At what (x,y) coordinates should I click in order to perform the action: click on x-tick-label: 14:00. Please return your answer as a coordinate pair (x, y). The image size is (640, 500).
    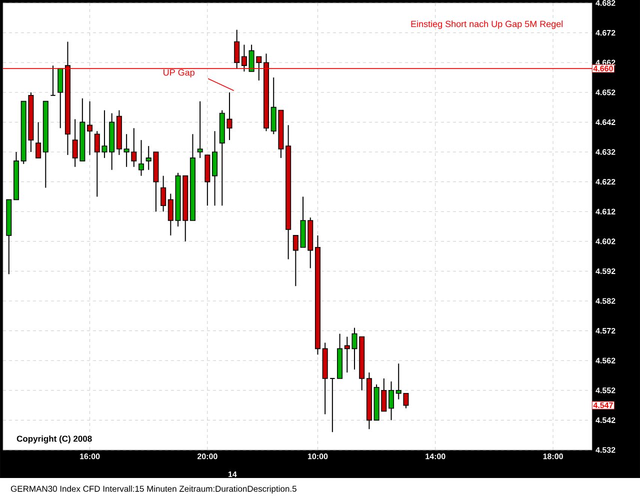
    Looking at the image, I should click on (436, 457).